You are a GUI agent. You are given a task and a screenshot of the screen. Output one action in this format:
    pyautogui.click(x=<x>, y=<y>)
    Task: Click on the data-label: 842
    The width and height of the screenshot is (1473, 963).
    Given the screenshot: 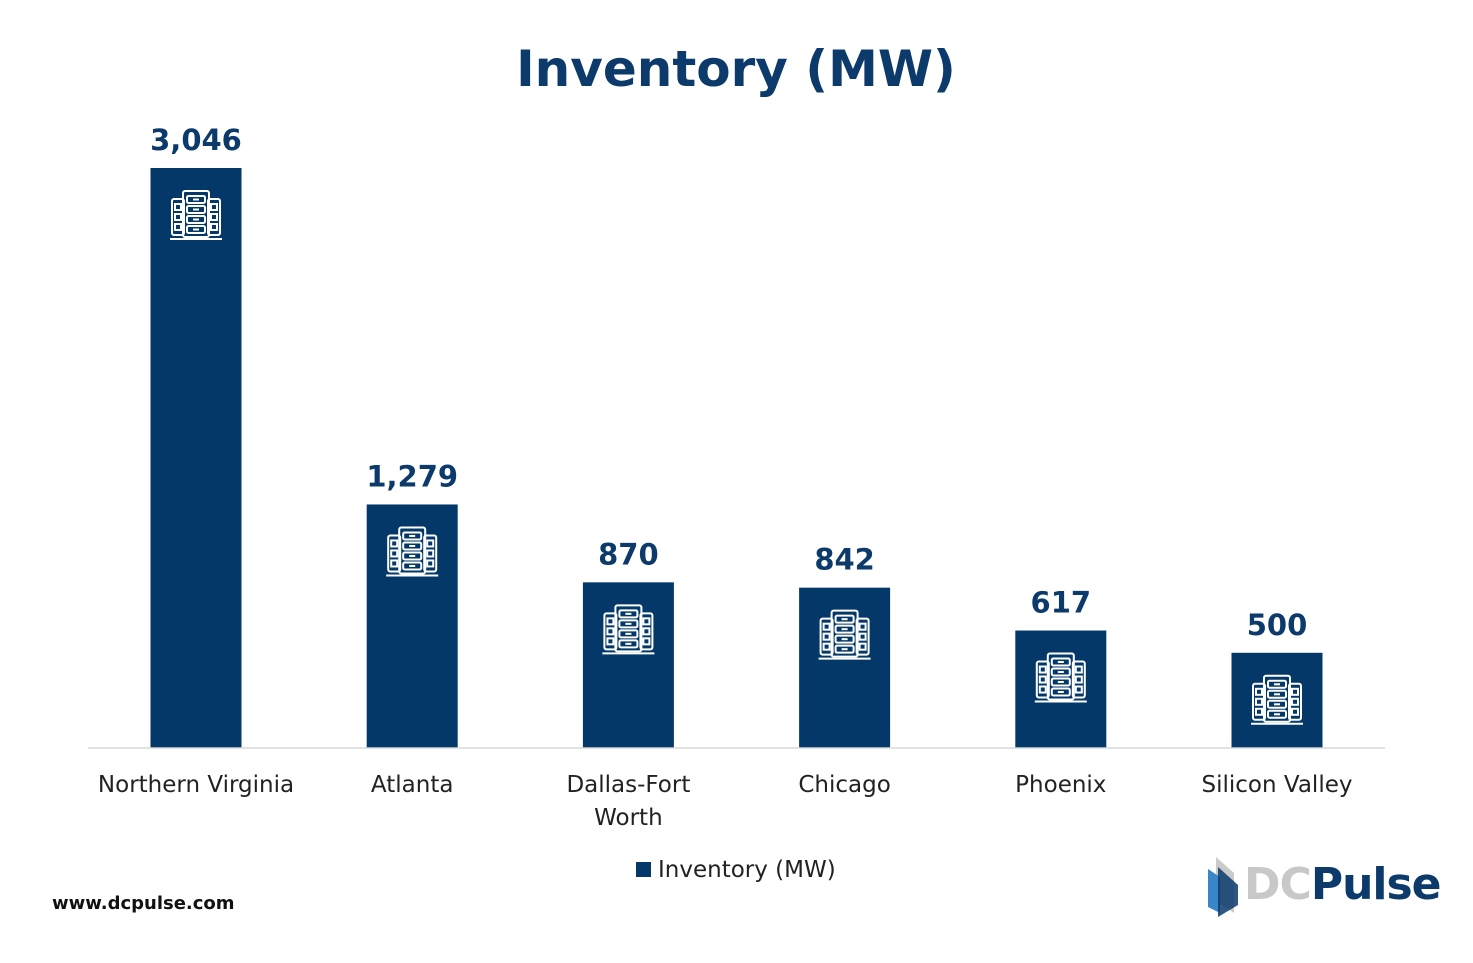 What is the action you would take?
    pyautogui.click(x=844, y=560)
    